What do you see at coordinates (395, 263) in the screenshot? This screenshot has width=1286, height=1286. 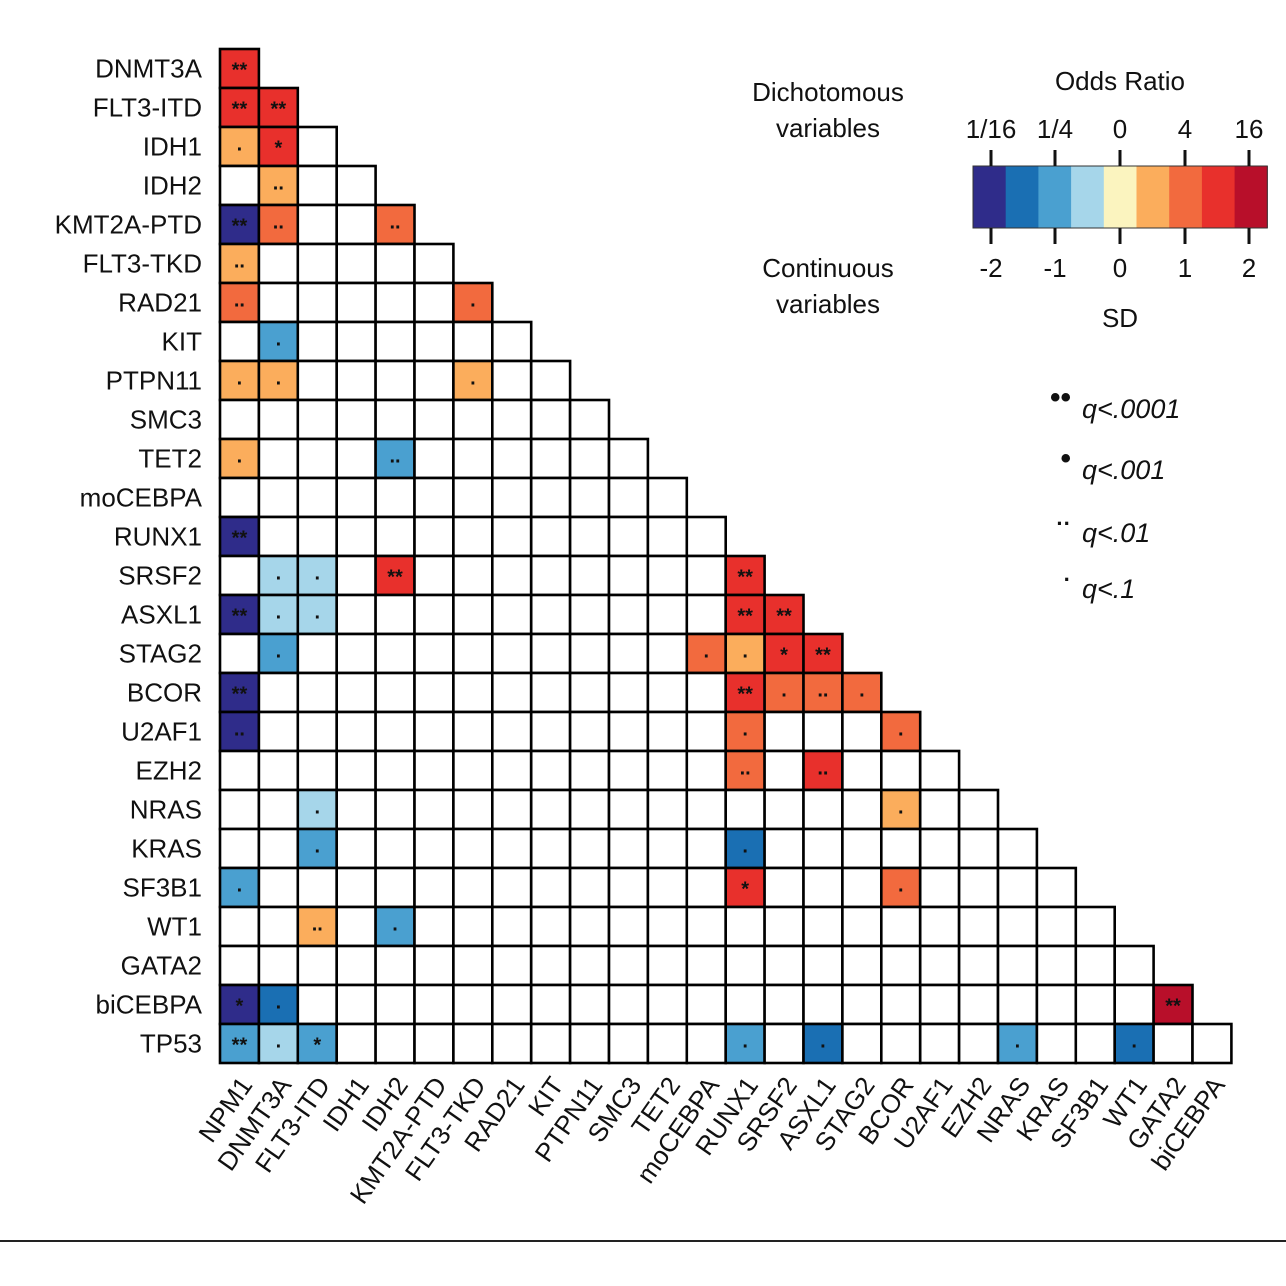 I see `cell-flt3-tkd-idh2` at bounding box center [395, 263].